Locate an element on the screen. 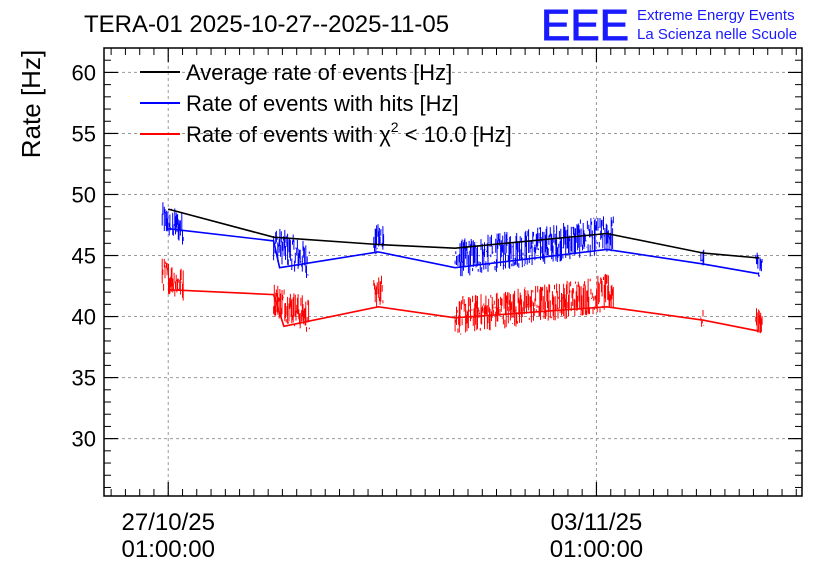 This screenshot has height=572, width=836. y-tick-label: 40 is located at coordinates (84, 317).